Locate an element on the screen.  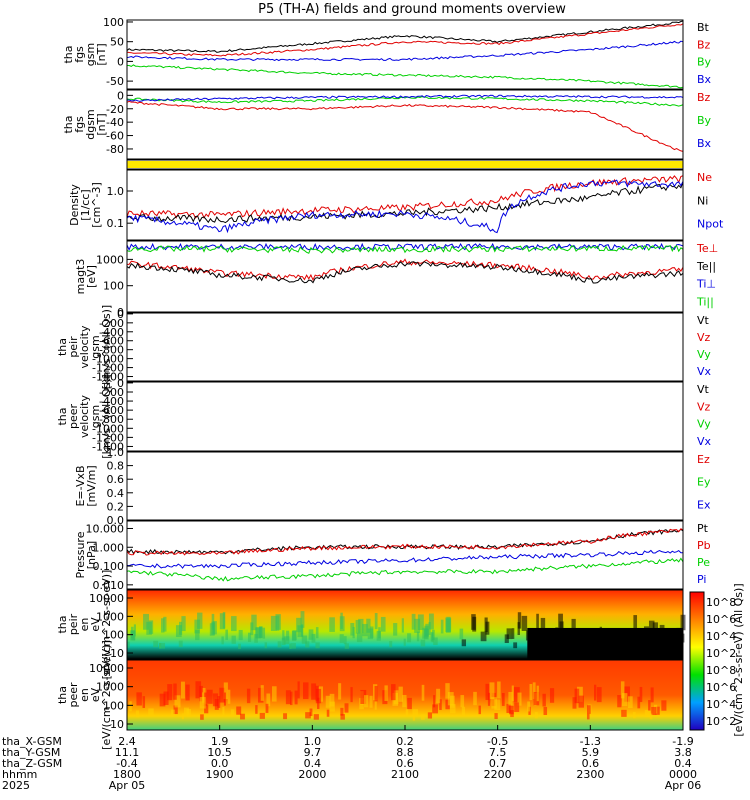
colorbar-tick: 10^4 is located at coordinates (721, 636).